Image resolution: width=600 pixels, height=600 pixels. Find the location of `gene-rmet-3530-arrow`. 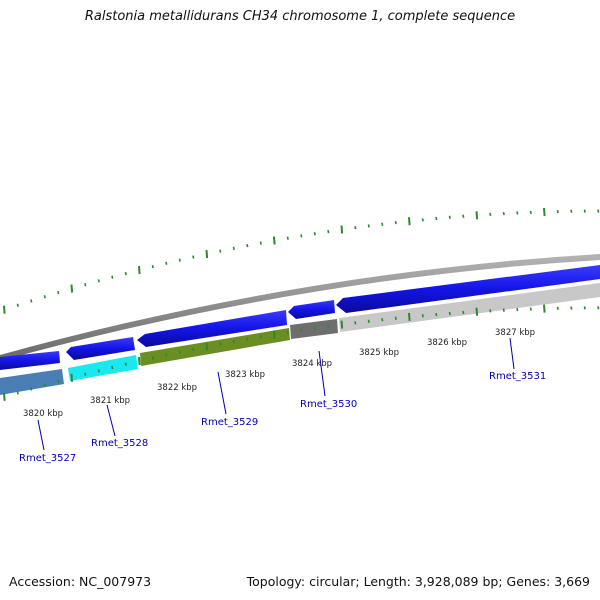

gene-rmet-3530-arrow is located at coordinates (314, 329).